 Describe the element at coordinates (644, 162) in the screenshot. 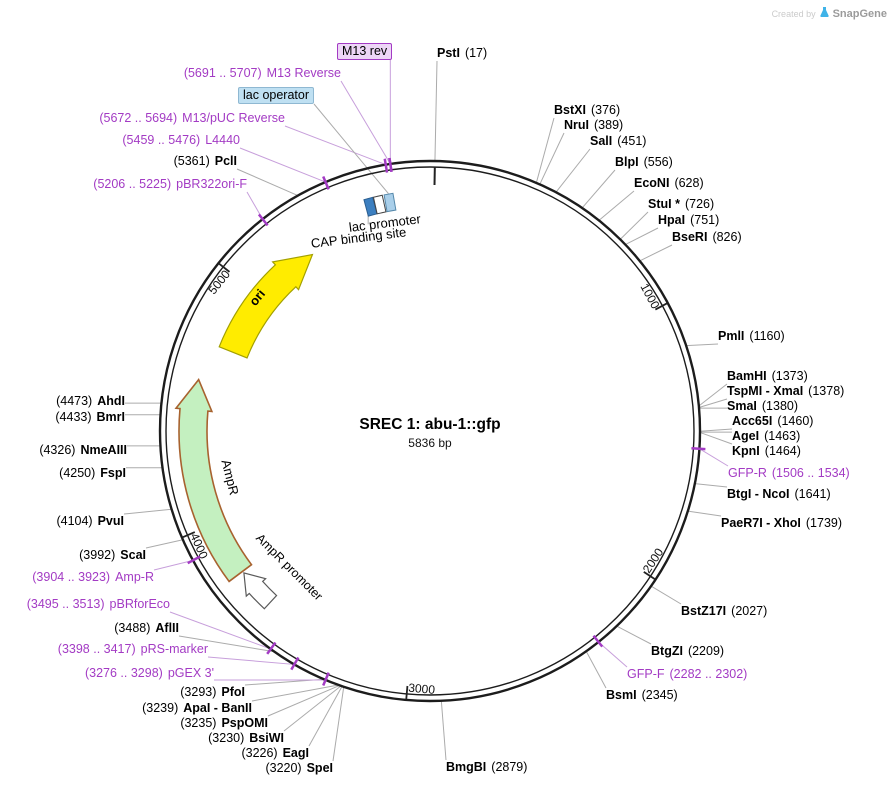

I see `site-label-blpi: BlpI (556)` at that location.